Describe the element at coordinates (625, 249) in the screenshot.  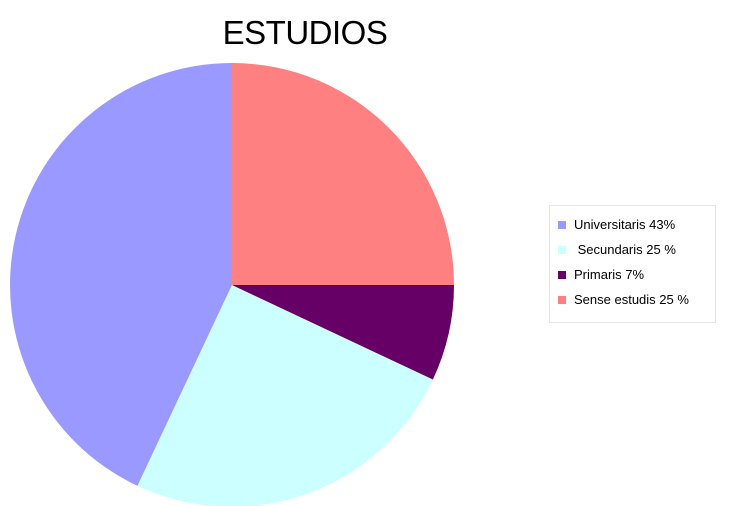
I see `legend-label-secundaris: Secundaris 25 %` at that location.